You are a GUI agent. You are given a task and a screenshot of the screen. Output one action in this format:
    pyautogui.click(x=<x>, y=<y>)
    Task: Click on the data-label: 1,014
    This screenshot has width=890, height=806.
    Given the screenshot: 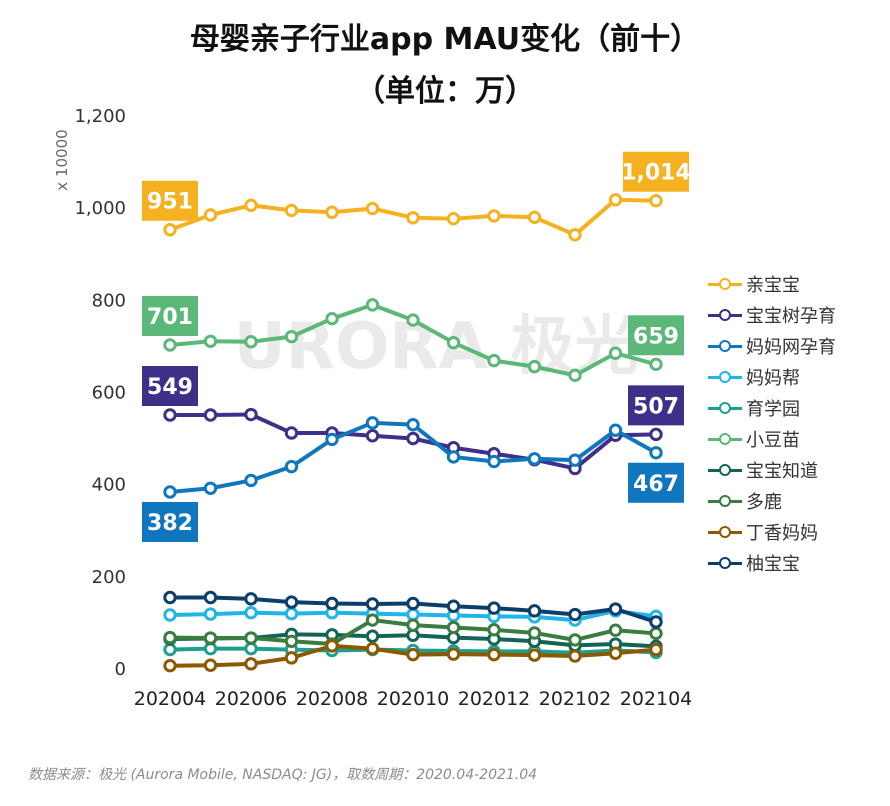 What is the action you would take?
    pyautogui.click(x=656, y=173)
    